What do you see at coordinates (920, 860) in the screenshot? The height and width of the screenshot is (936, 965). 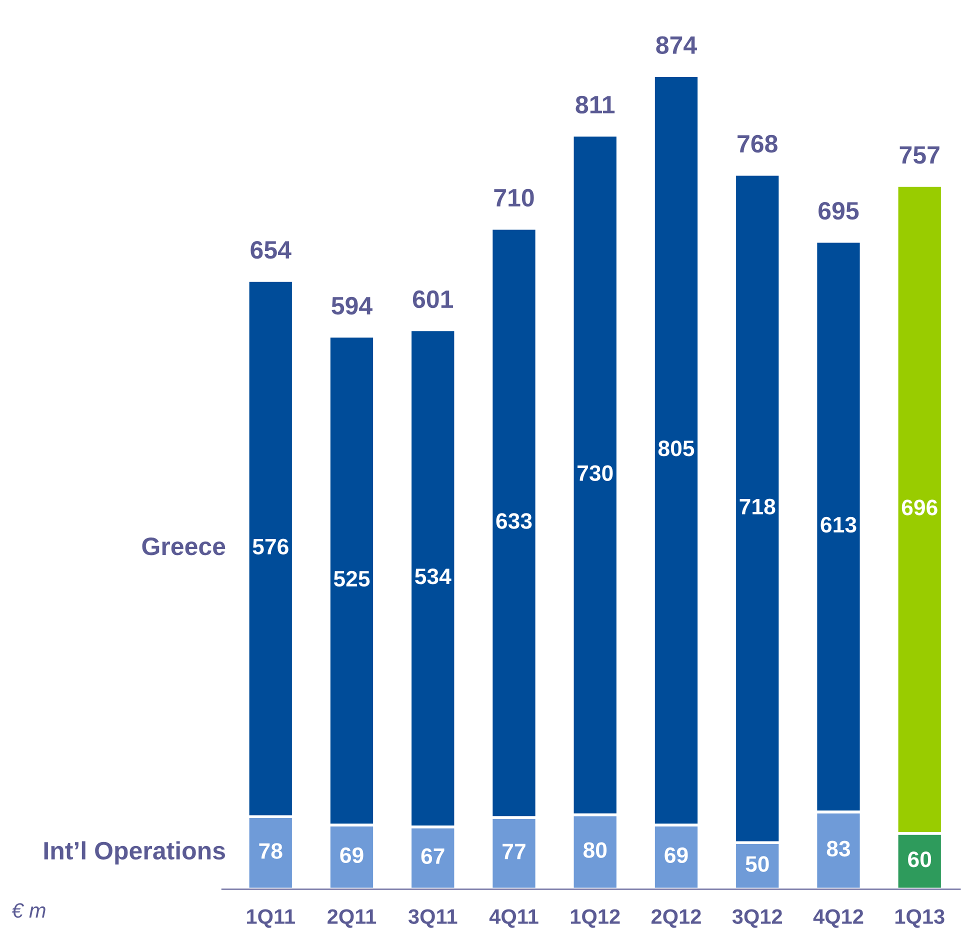 I see `data-label: 60` at bounding box center [920, 860].